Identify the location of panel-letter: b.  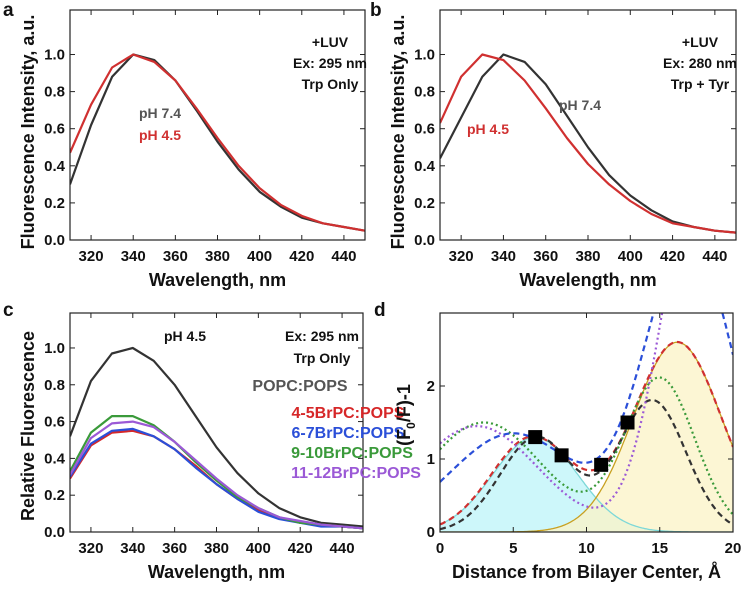
(376, 10).